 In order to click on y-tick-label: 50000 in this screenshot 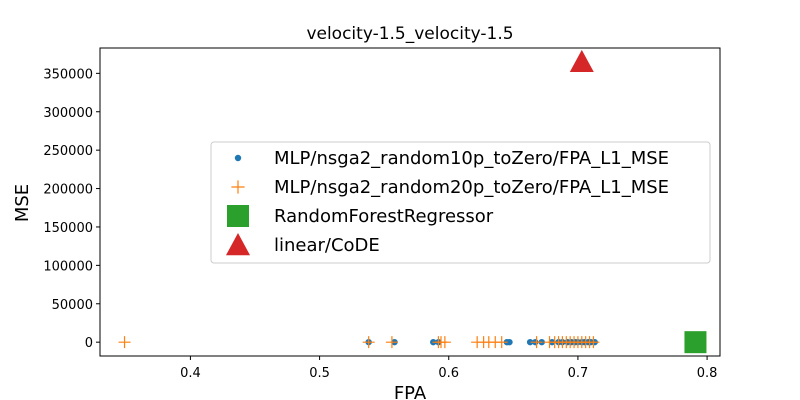, I will do `click(72, 305)`.